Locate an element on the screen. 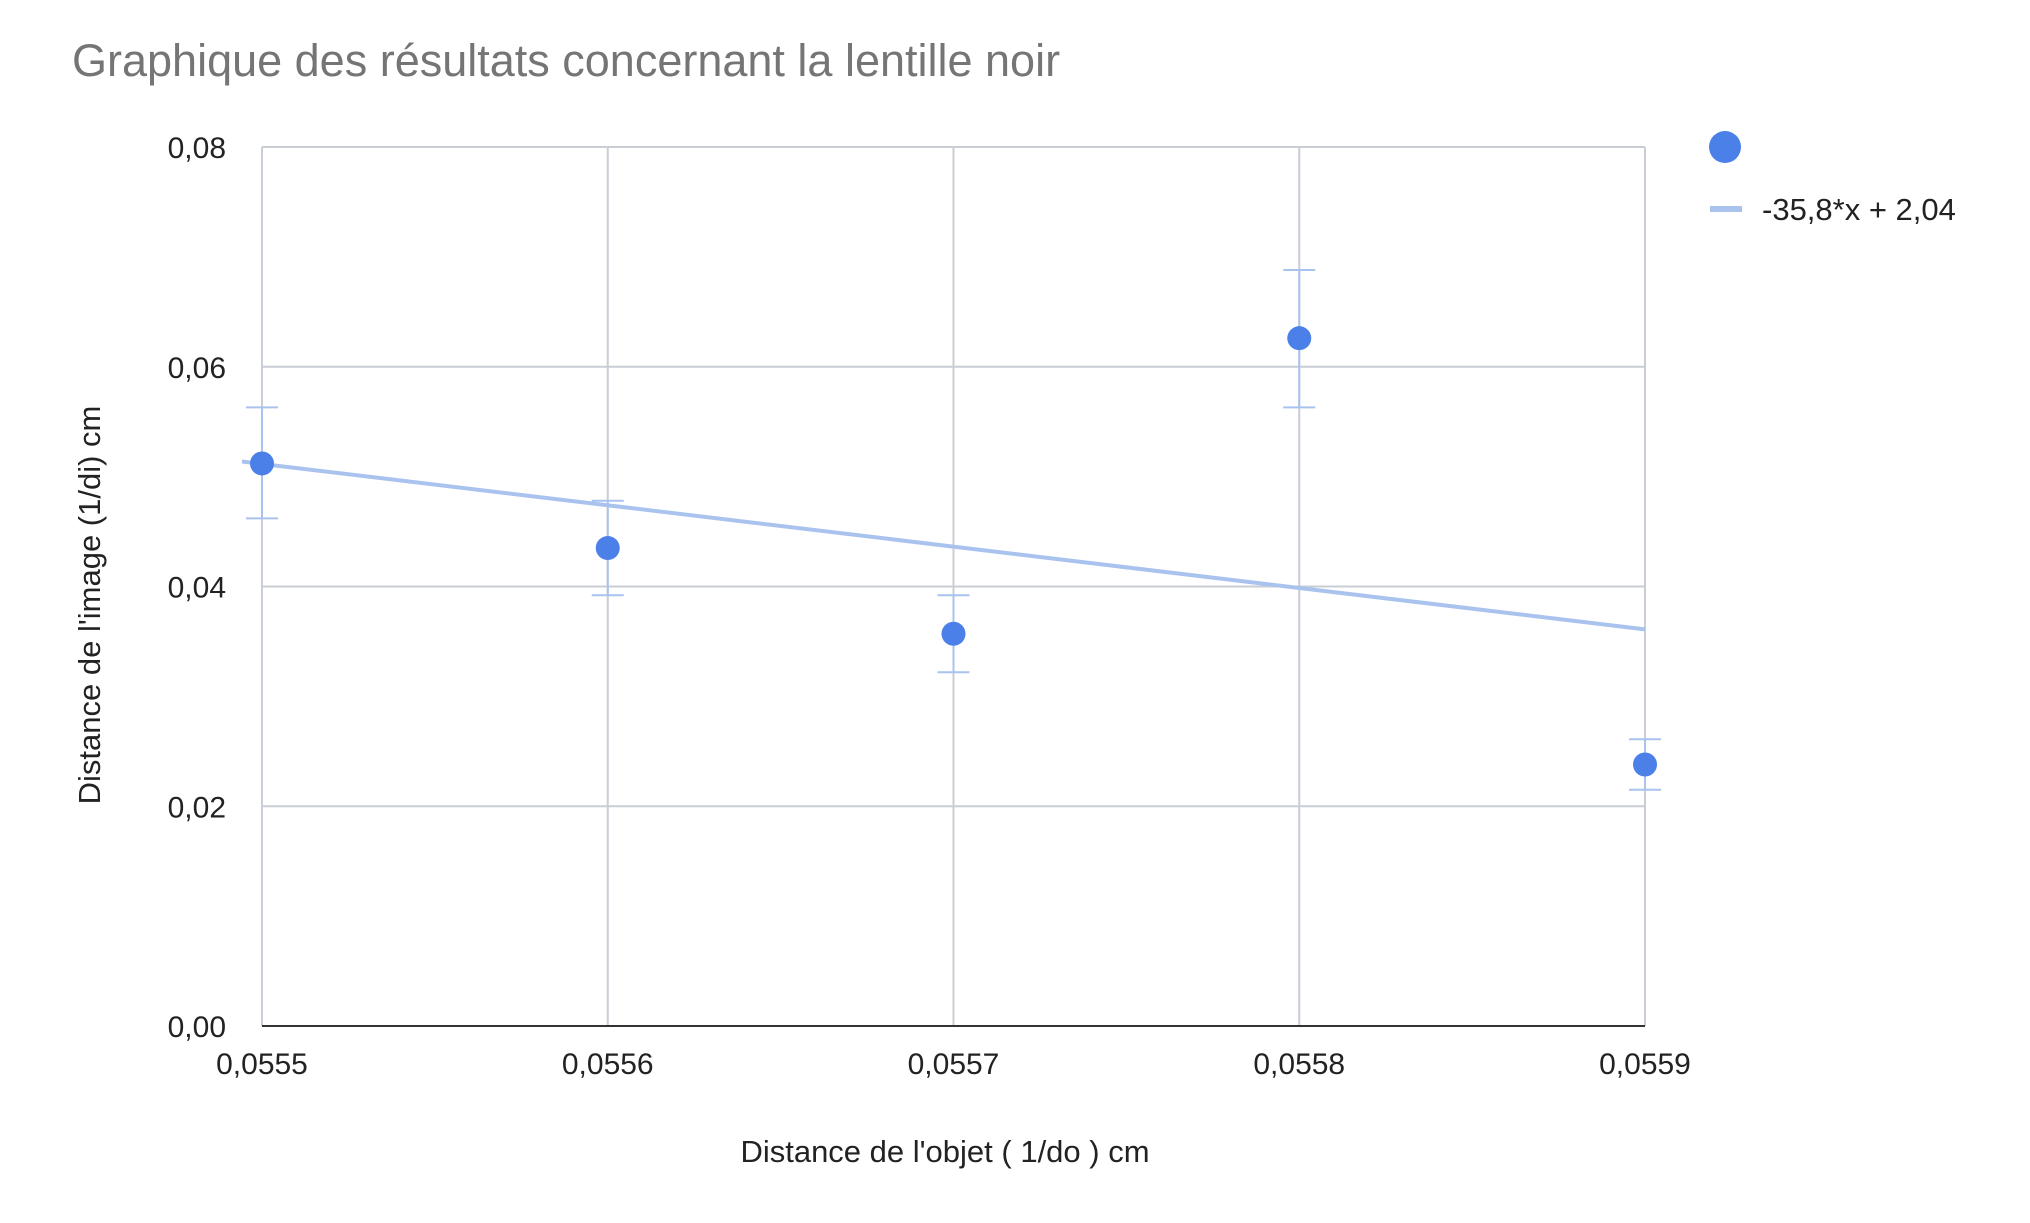 This screenshot has height=1223, width=2030. trendline is located at coordinates (943, 545).